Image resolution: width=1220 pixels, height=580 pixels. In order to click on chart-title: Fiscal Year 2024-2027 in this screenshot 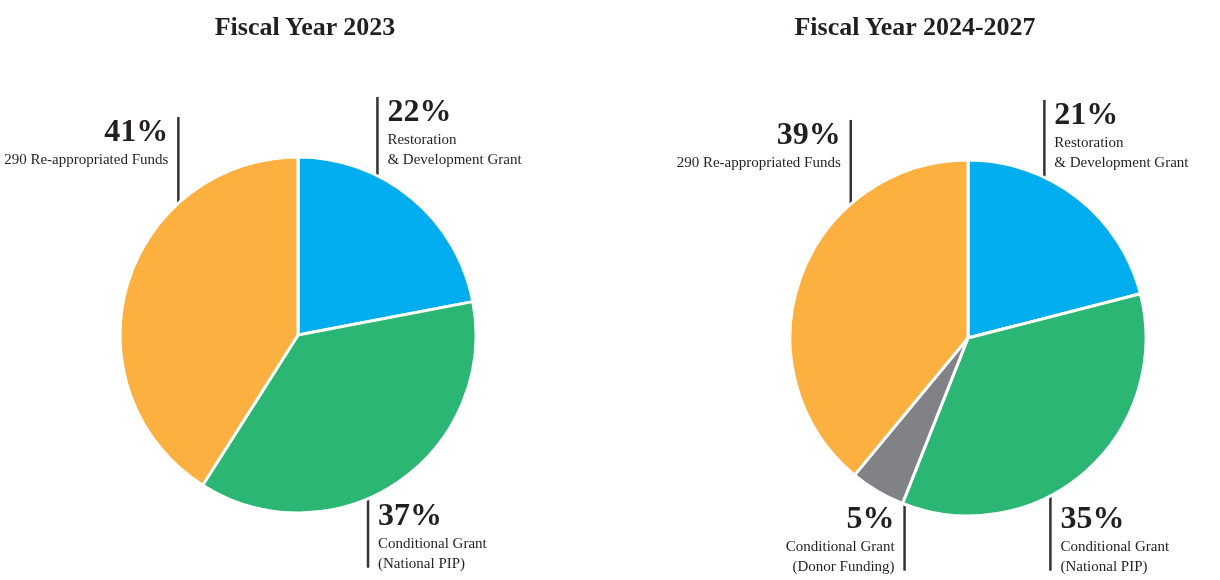, I will do `click(915, 26)`.